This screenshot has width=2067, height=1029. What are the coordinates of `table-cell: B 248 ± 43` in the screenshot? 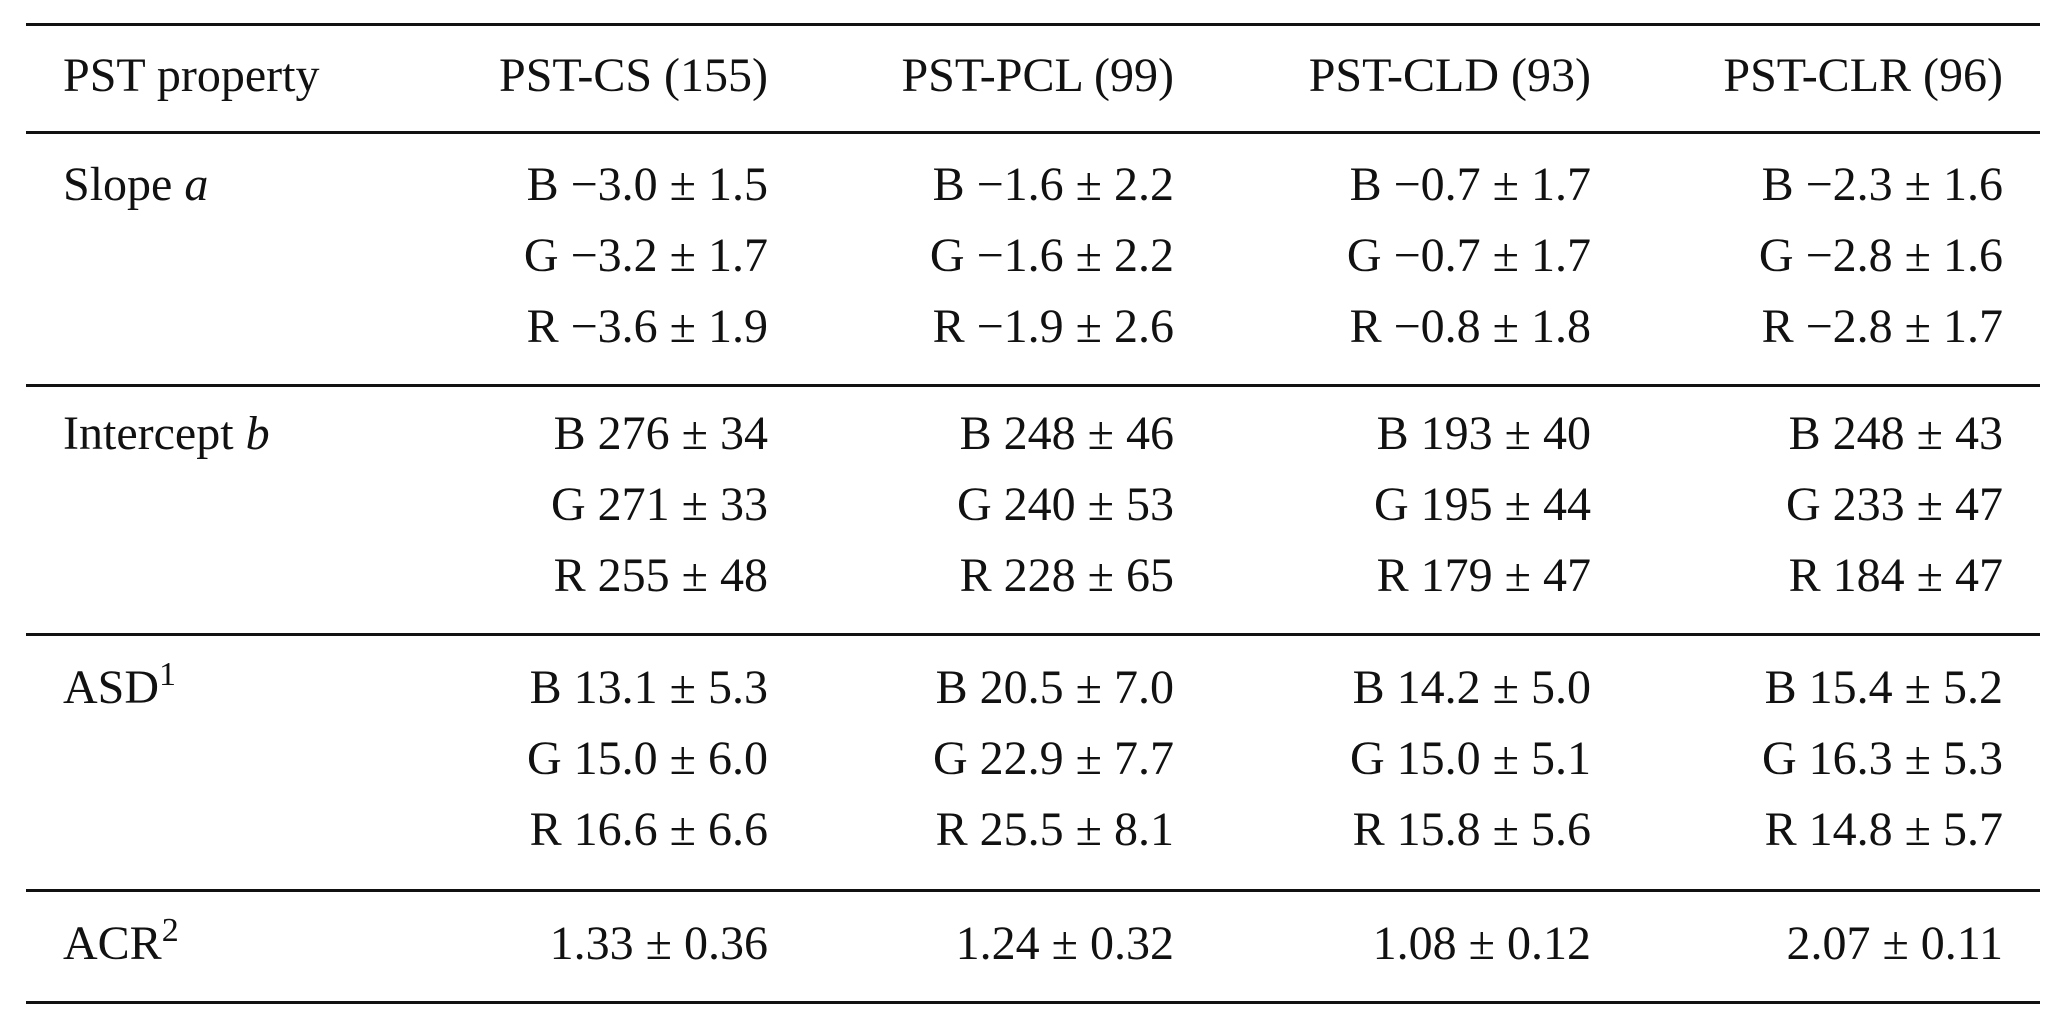 It's located at (1895, 433).